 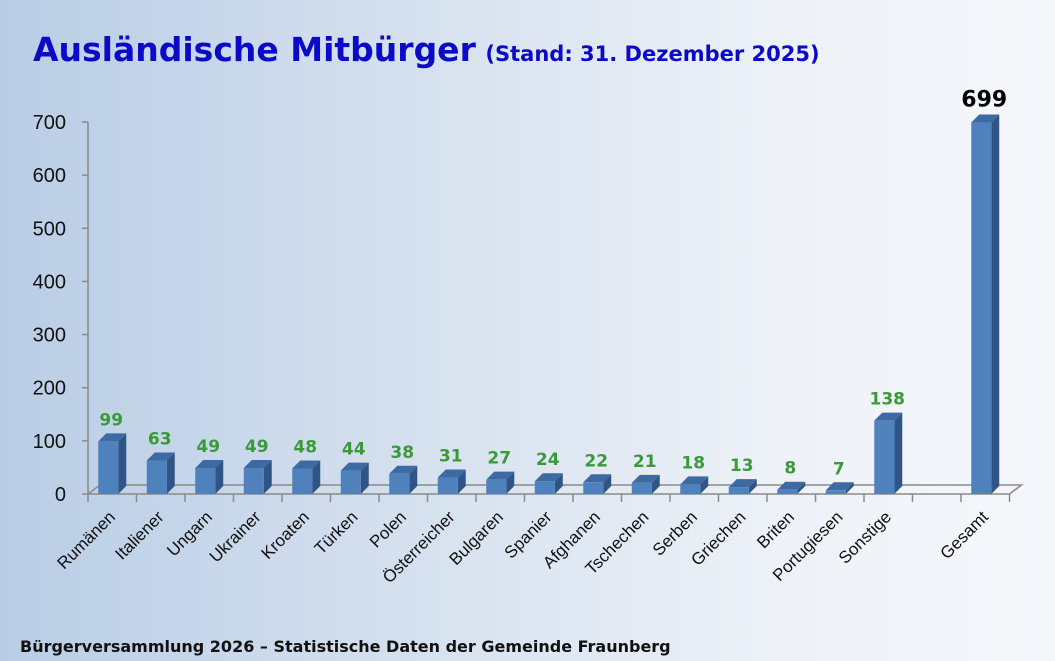 What do you see at coordinates (790, 469) in the screenshot?
I see `data-label: 8` at bounding box center [790, 469].